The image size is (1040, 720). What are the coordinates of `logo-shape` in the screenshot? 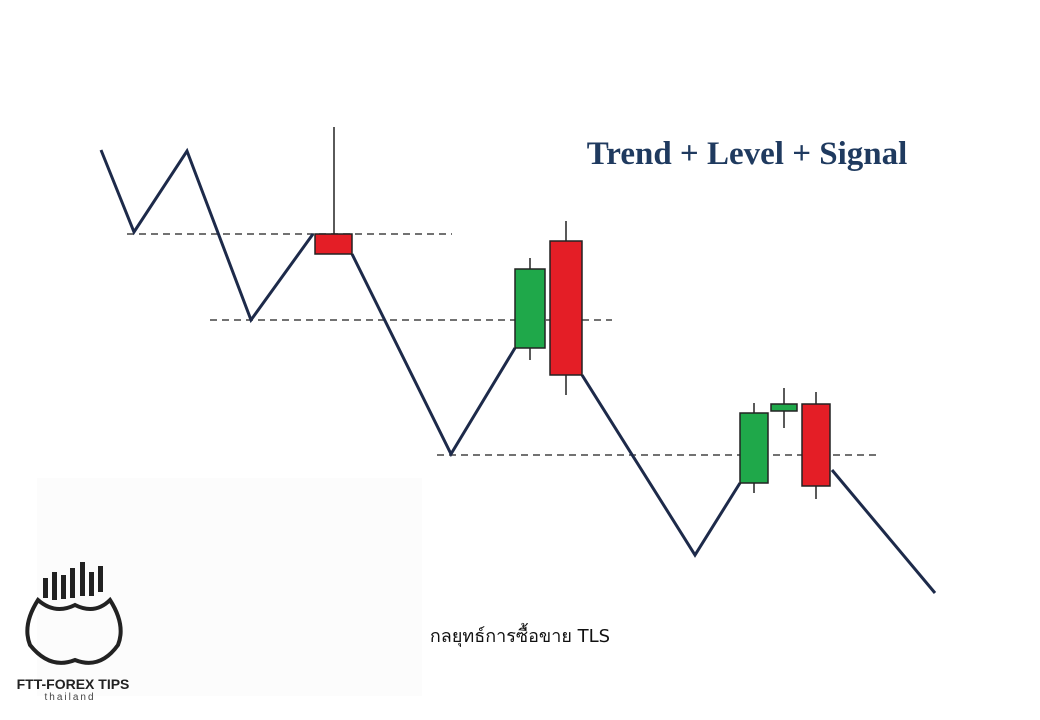 It's located at (74, 630).